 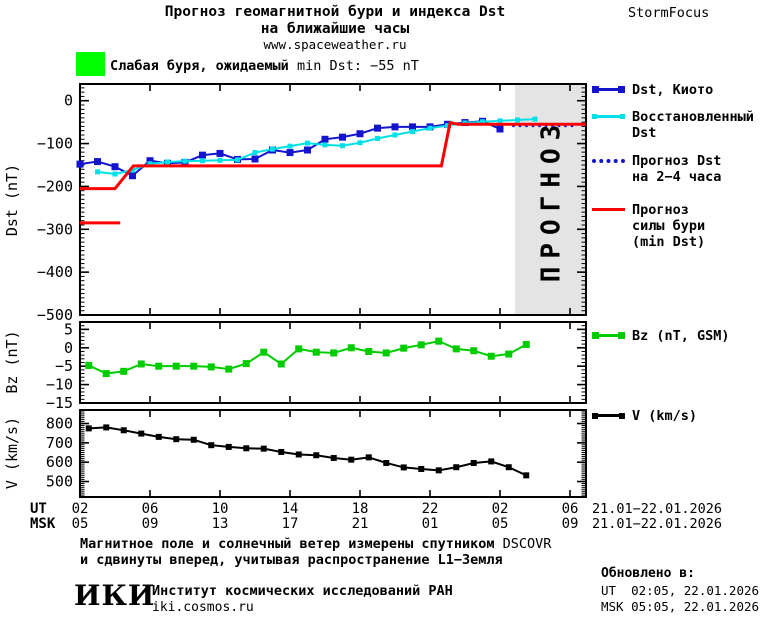 I want to click on legend-v: V (km/s), so click(x=644, y=416).